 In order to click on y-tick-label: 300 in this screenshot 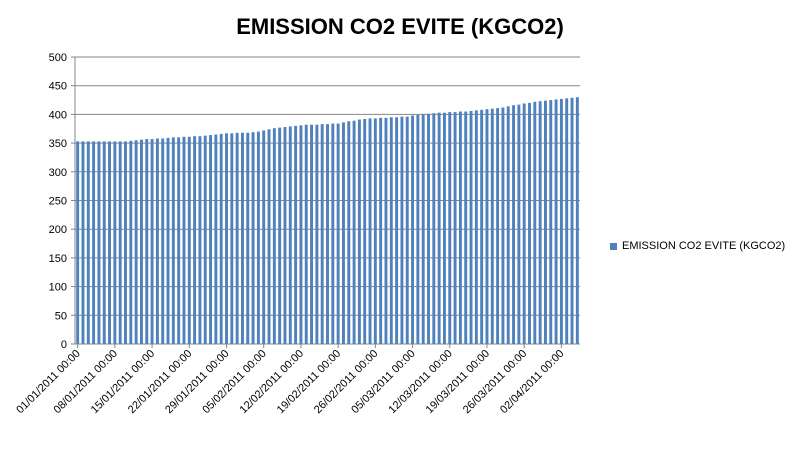, I will do `click(58, 173)`.